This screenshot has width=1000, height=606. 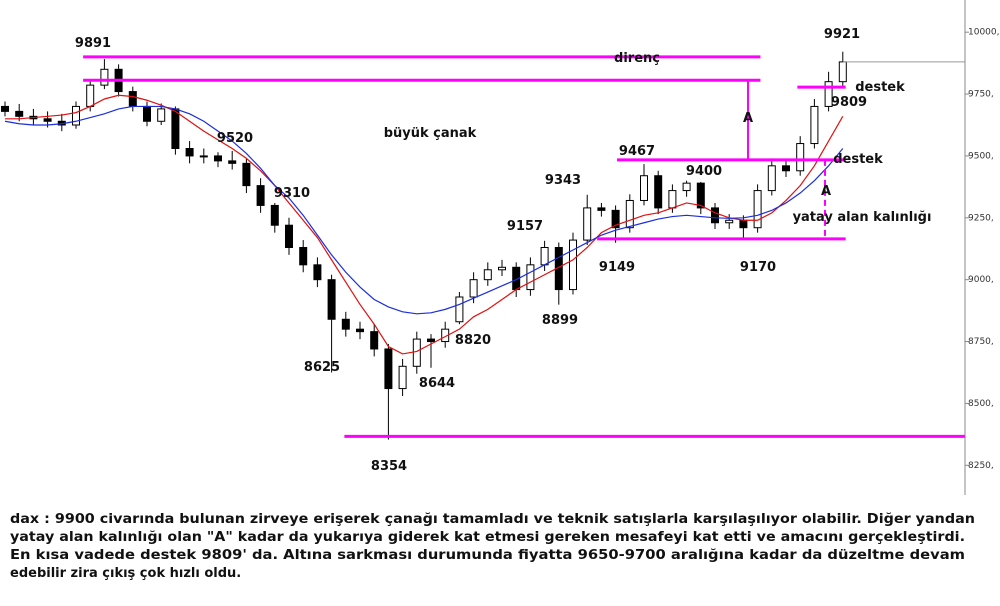 I want to click on y-tick-label: 8250,, so click(x=981, y=466).